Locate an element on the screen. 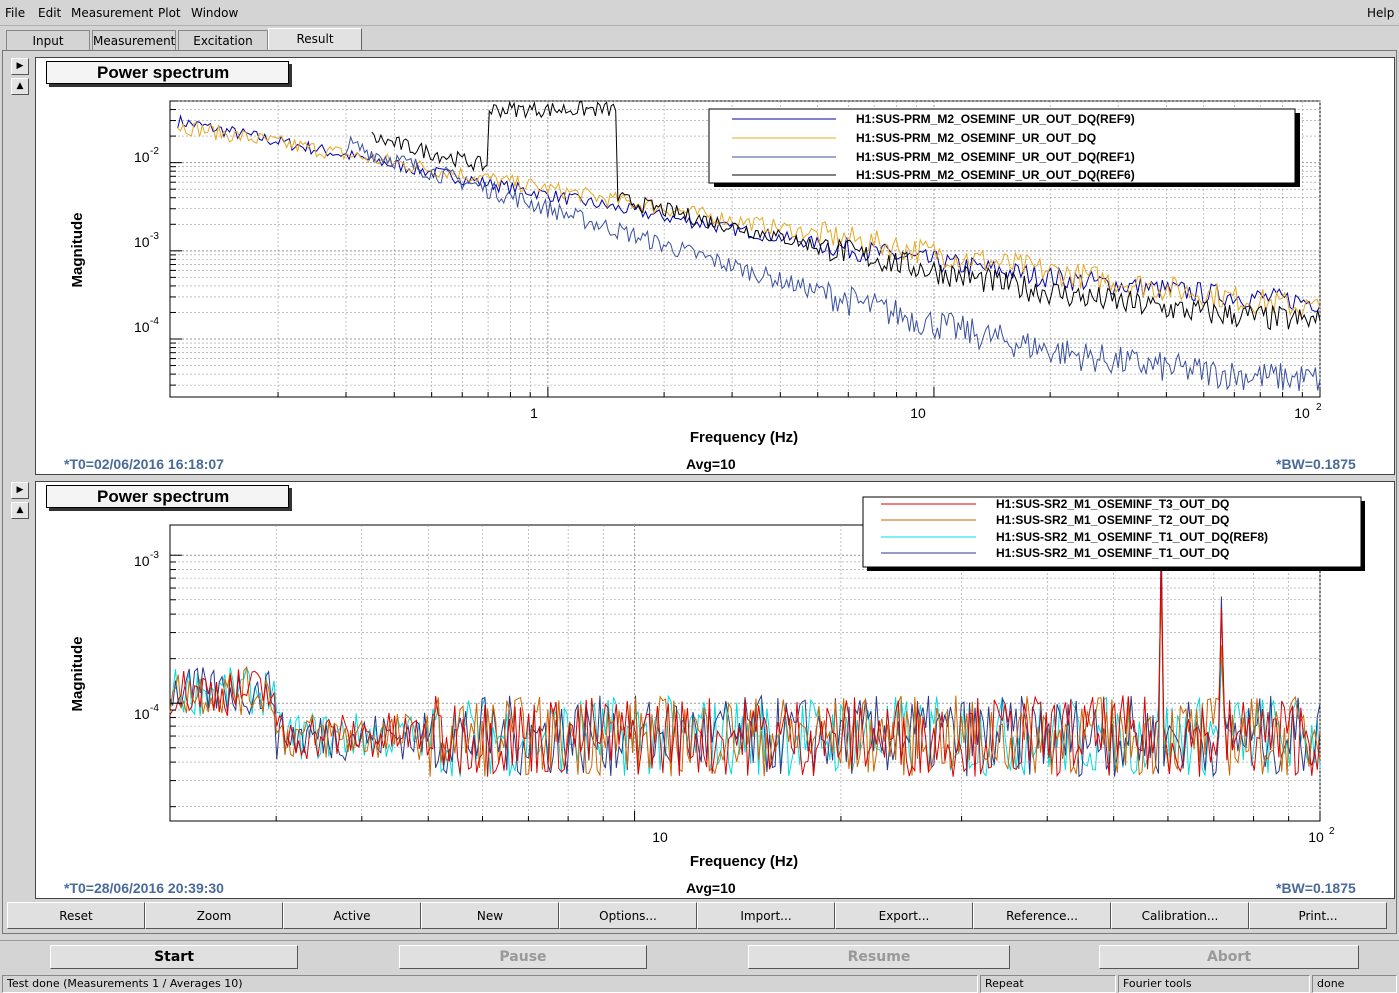 Image resolution: width=1399 pixels, height=993 pixels. menu-help: Help is located at coordinates (1381, 13).